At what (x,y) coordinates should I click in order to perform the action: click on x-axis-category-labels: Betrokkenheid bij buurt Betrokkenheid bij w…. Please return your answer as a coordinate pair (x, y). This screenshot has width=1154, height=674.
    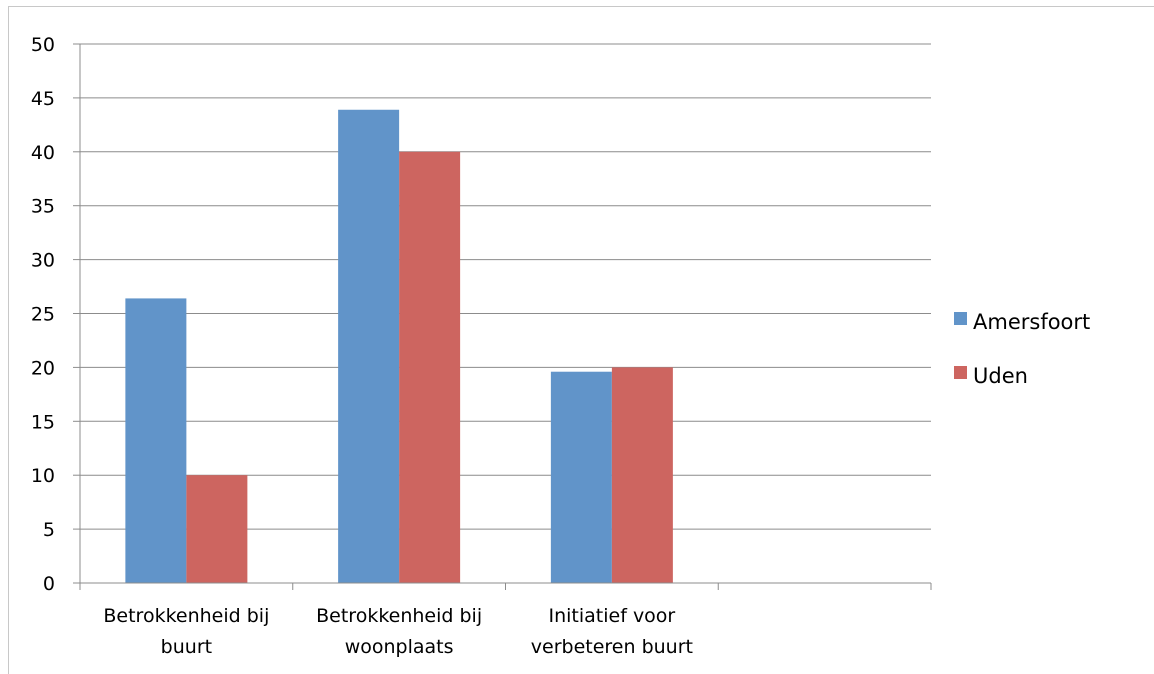
    Looking at the image, I should click on (398, 631).